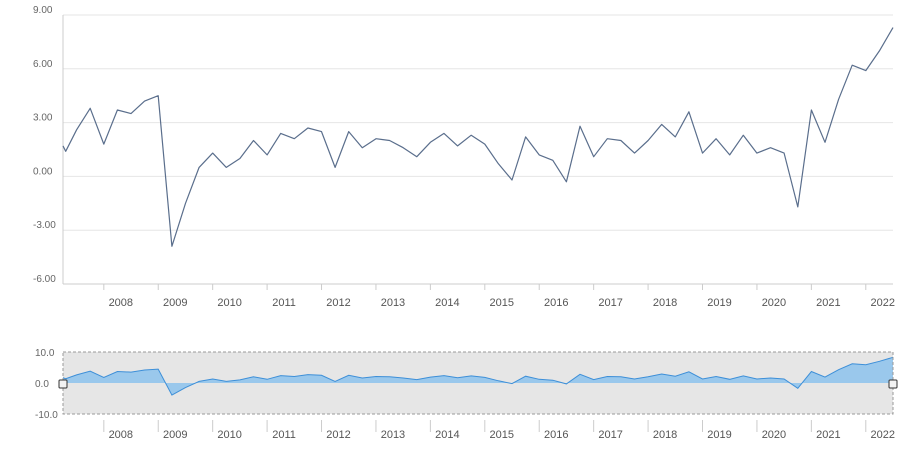 The width and height of the screenshot is (906, 450). I want to click on navigator-series-area, so click(478, 383).